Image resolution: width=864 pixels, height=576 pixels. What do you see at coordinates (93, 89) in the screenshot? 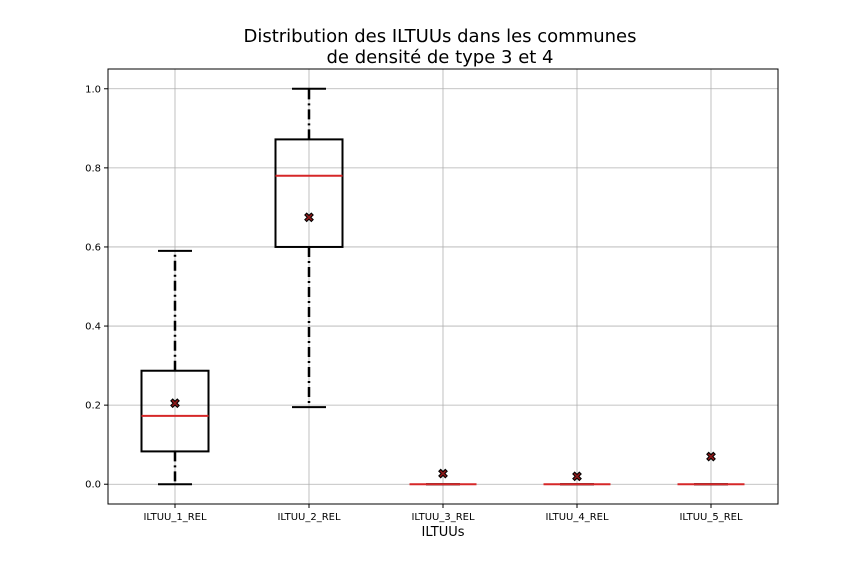
I see `y-tick-label: 1.0` at bounding box center [93, 89].